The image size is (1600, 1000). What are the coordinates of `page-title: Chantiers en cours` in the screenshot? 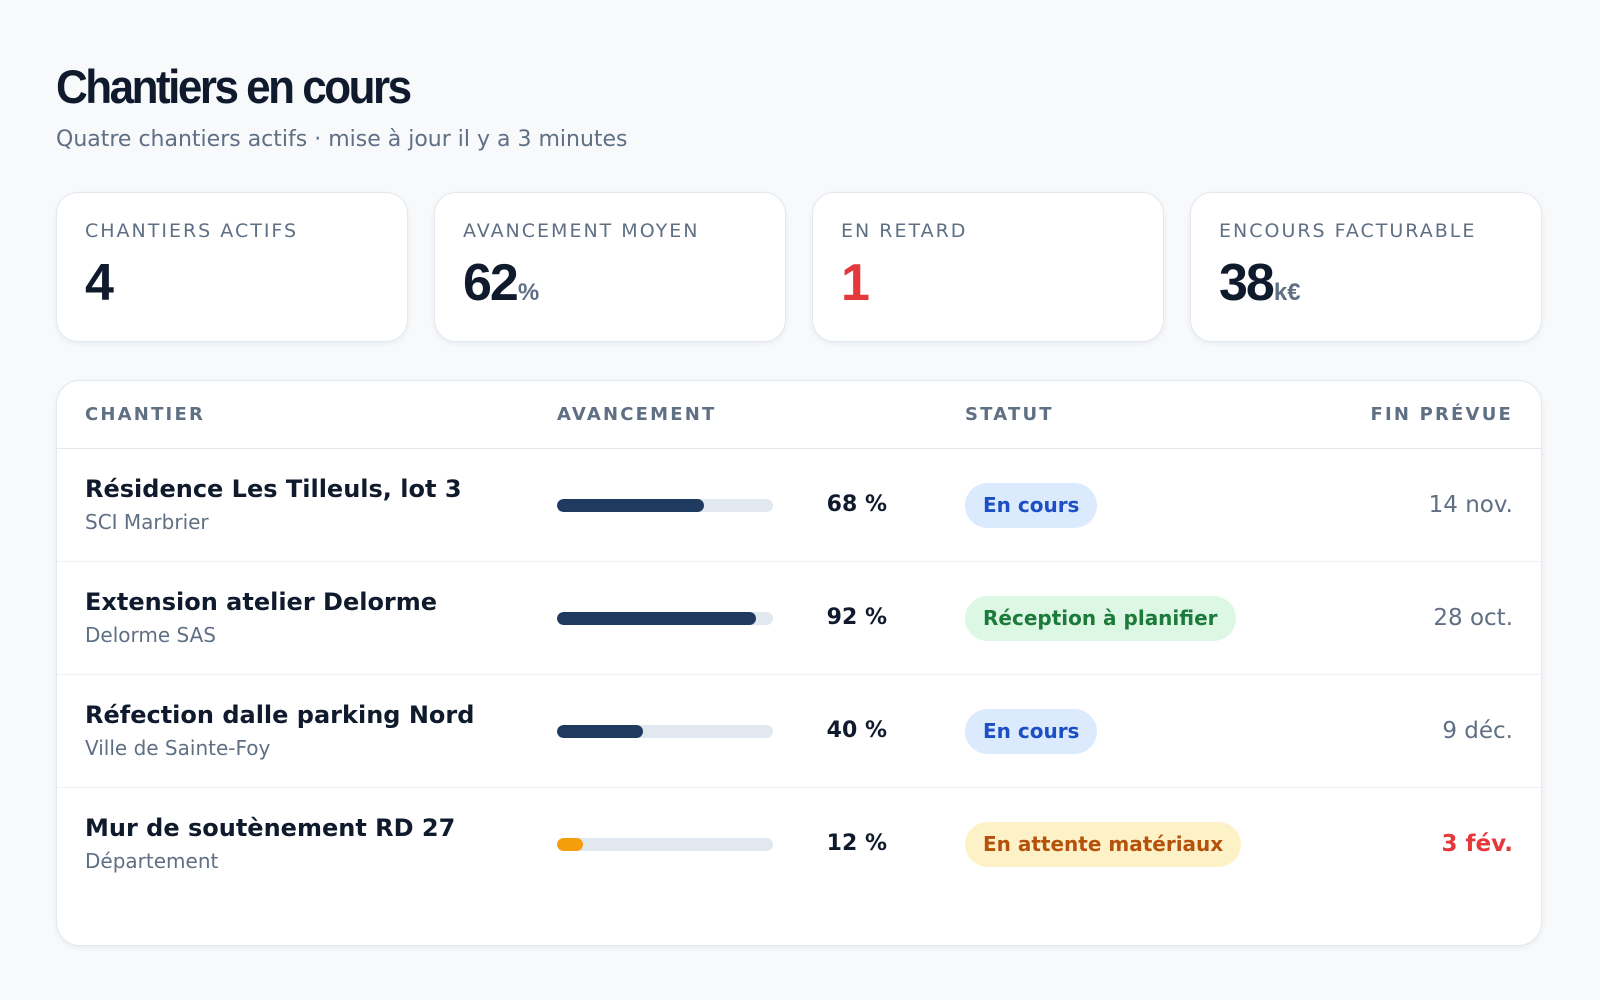 It's located at (234, 87).